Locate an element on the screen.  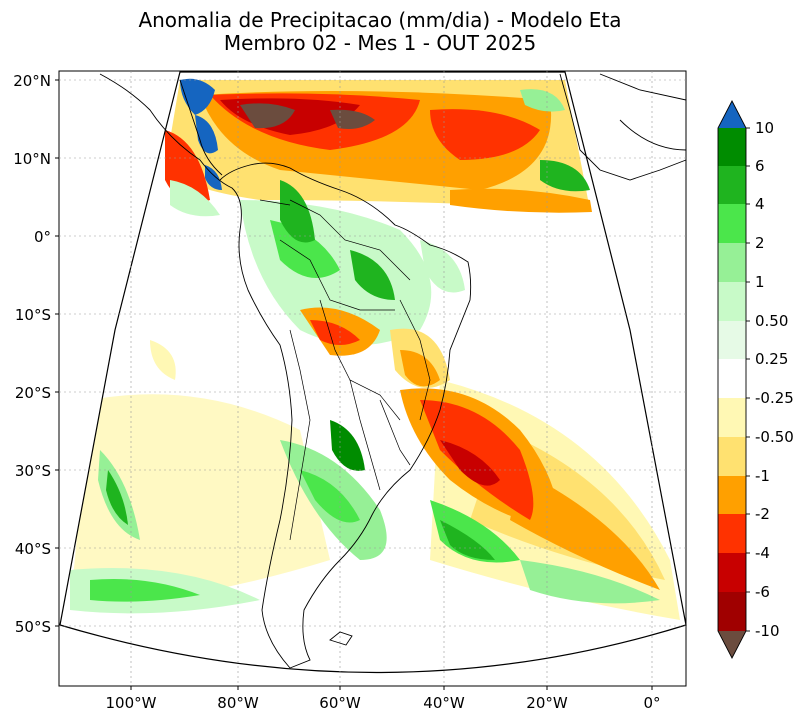
colorbar-label: 4 is located at coordinates (760, 204).